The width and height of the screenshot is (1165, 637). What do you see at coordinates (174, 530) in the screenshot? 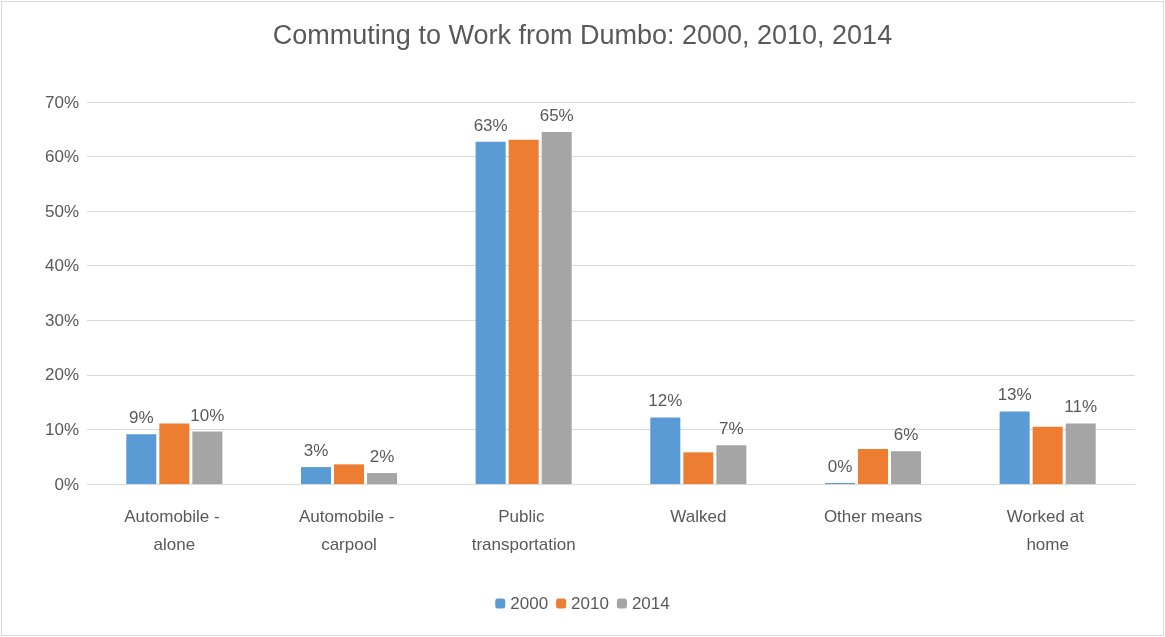
I see `x-tick-label: Automobile - alone` at bounding box center [174, 530].